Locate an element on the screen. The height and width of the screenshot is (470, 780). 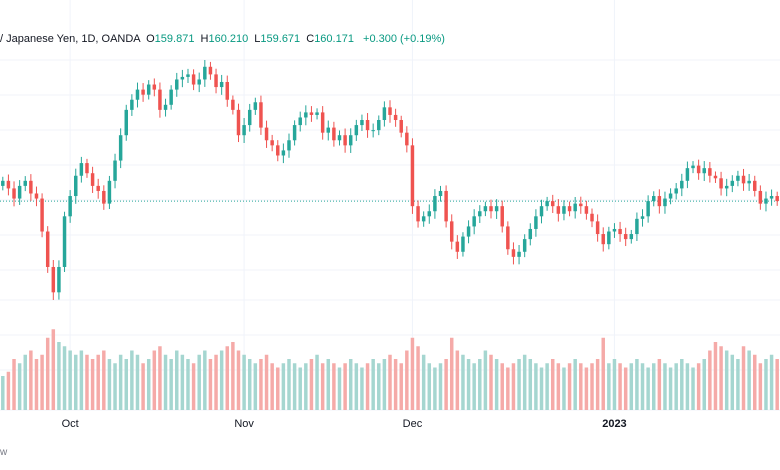
x-tick-label: Dec is located at coordinates (413, 424).